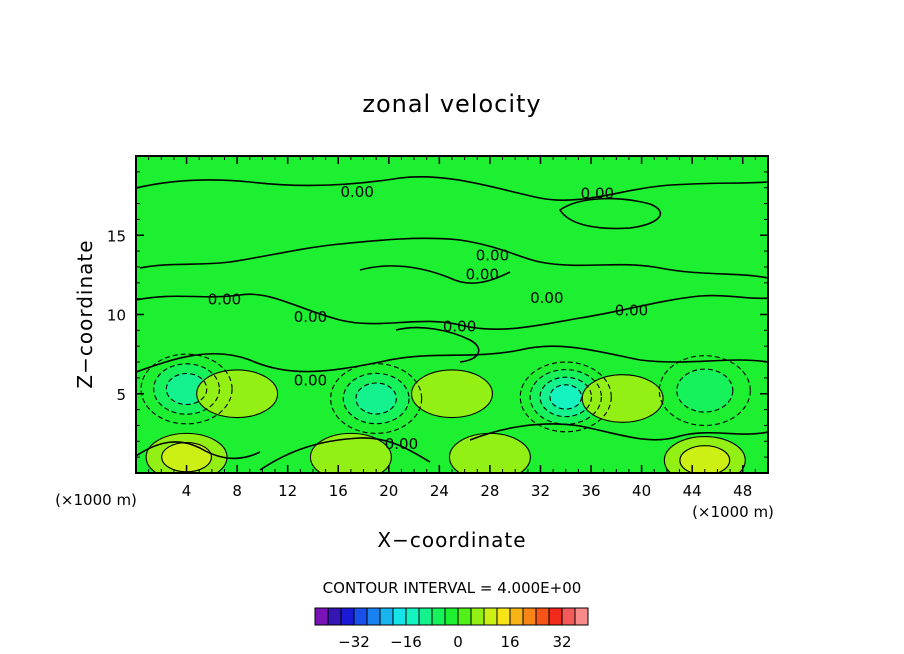  Describe the element at coordinates (96, 500) in the screenshot. I see `x-unit-left: (×1000 m)` at that location.